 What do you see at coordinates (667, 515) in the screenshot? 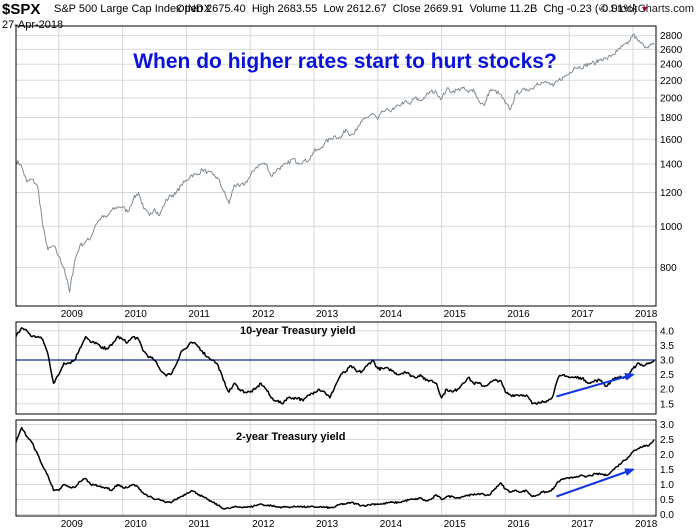
I see `y-tick-label: 0.0` at bounding box center [667, 515].